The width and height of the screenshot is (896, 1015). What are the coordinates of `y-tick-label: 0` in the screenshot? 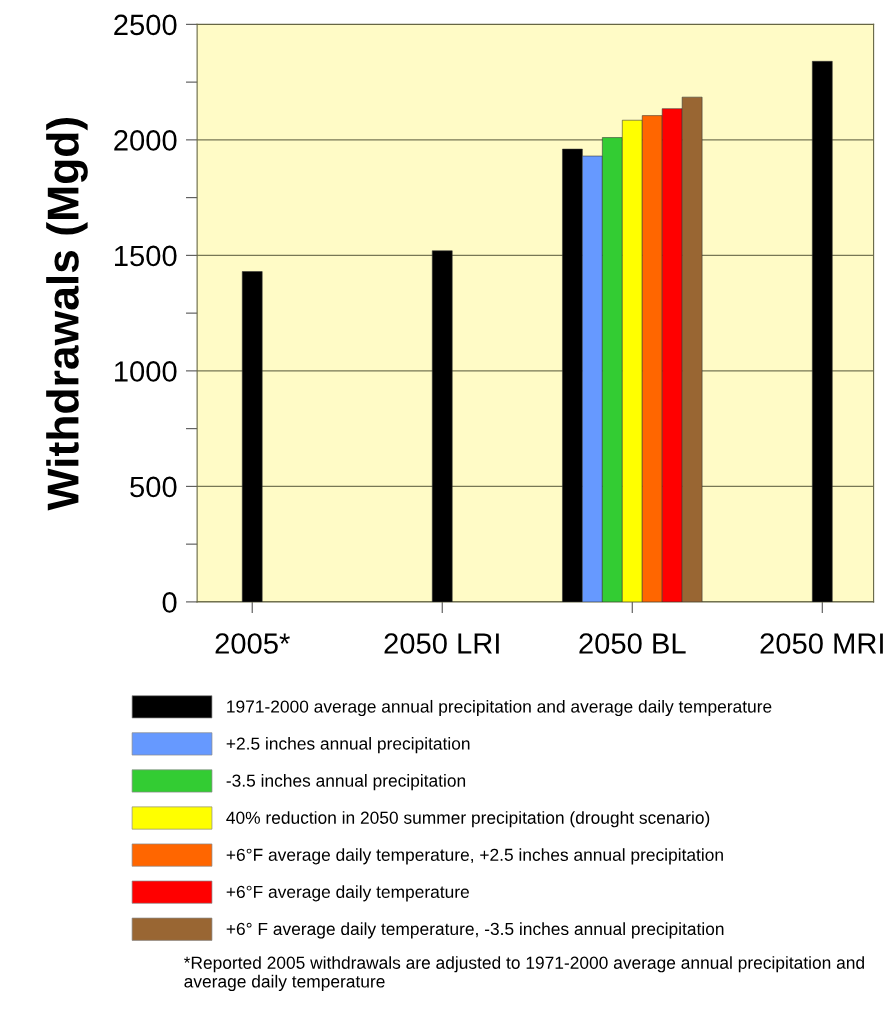 It's located at (169, 602).